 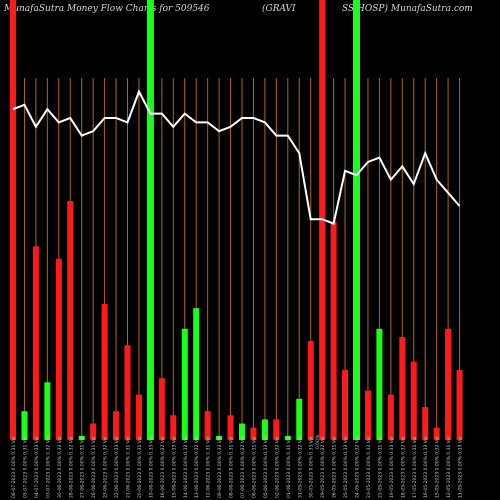 I want to click on axis-note: 0.00%, so click(x=318, y=441).